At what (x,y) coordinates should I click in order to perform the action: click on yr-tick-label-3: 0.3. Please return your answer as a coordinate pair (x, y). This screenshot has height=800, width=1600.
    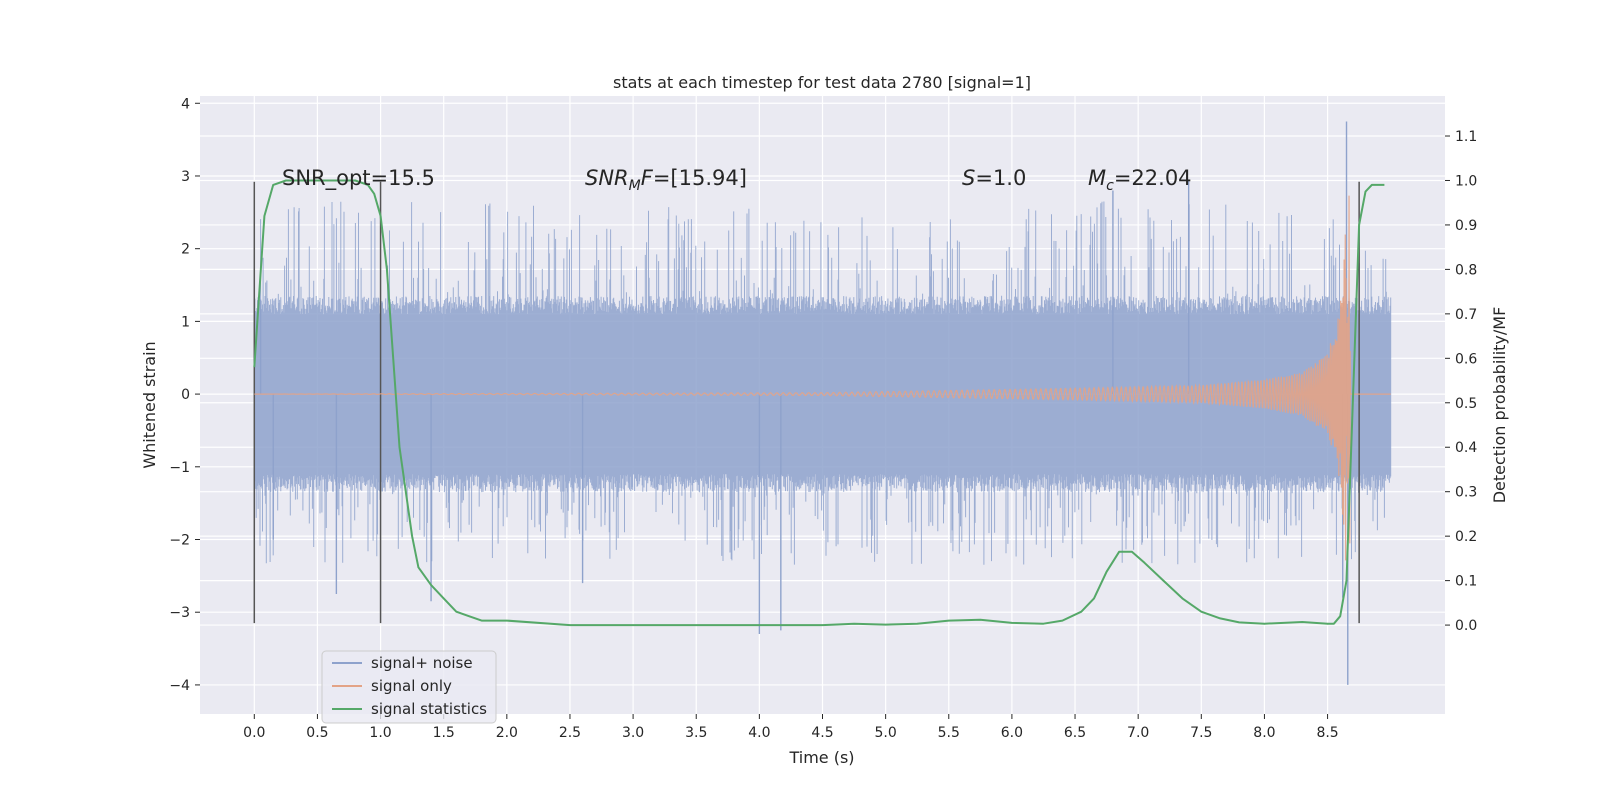
    Looking at the image, I should click on (1466, 493).